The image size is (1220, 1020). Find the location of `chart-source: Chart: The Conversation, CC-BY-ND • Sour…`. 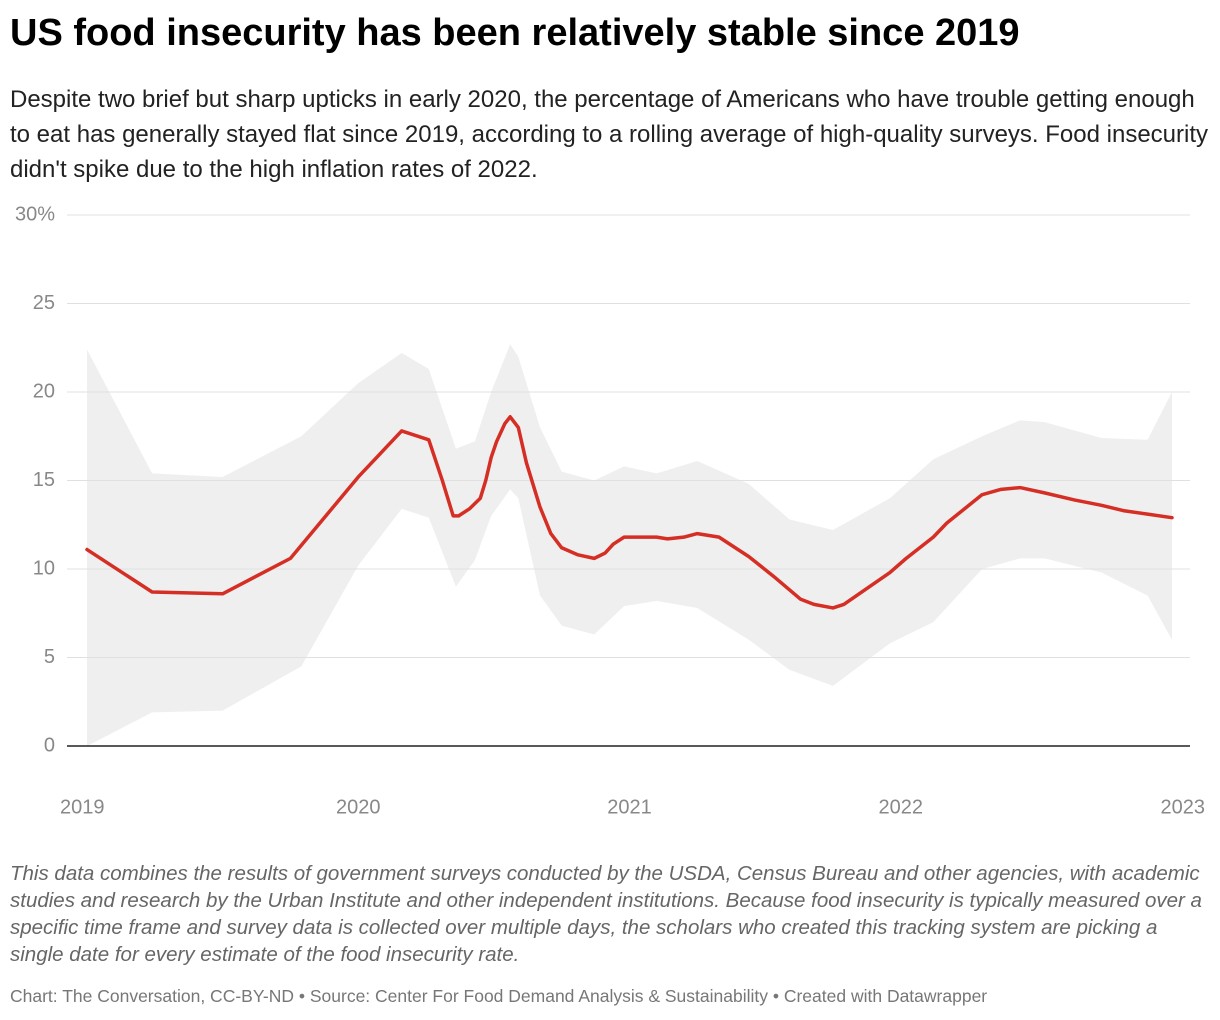

chart-source: Chart: The Conversation, CC-BY-ND • Sour… is located at coordinates (499, 996).